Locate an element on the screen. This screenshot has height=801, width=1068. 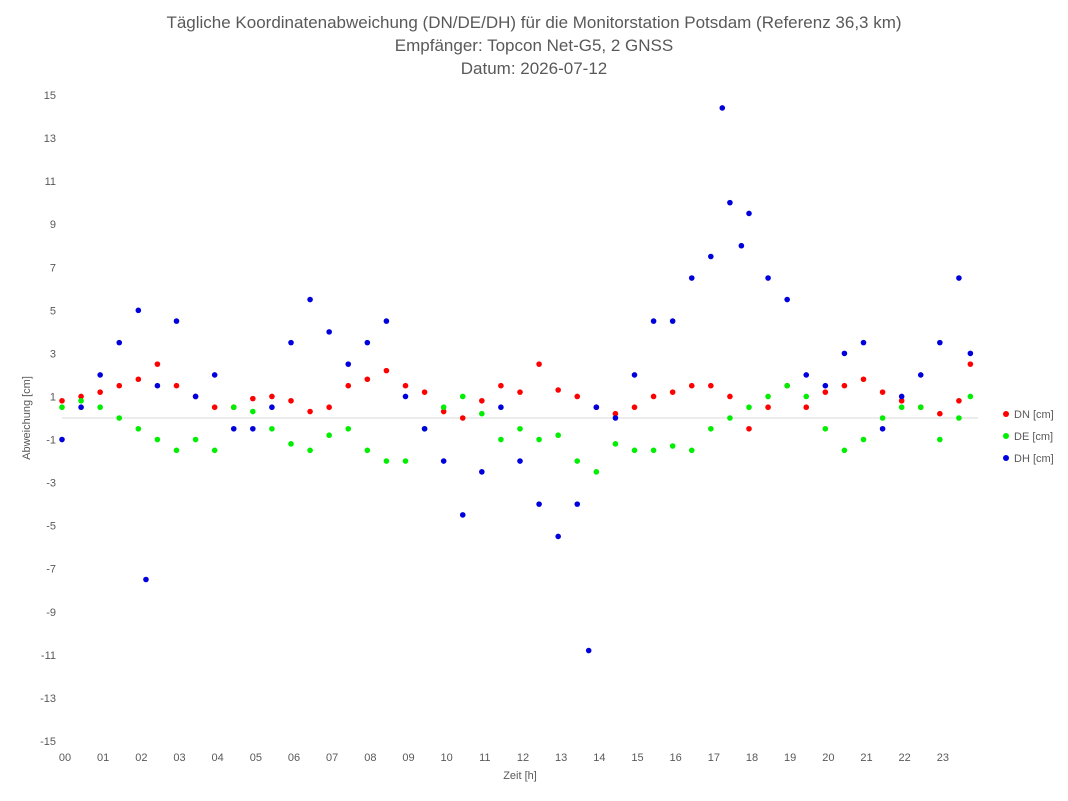
x-tick-label: 18 is located at coordinates (752, 758).